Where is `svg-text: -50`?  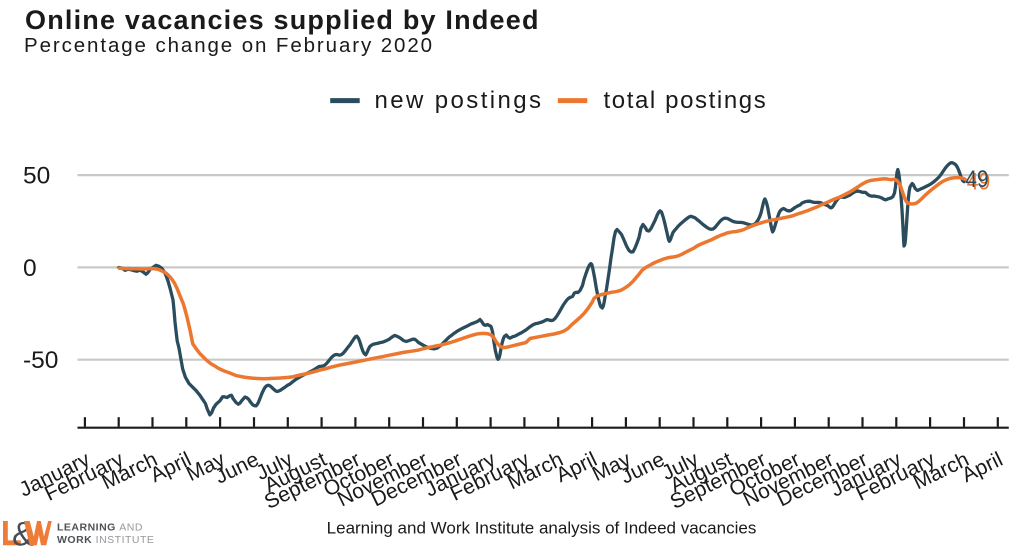 svg-text: -50 is located at coordinates (40, 360).